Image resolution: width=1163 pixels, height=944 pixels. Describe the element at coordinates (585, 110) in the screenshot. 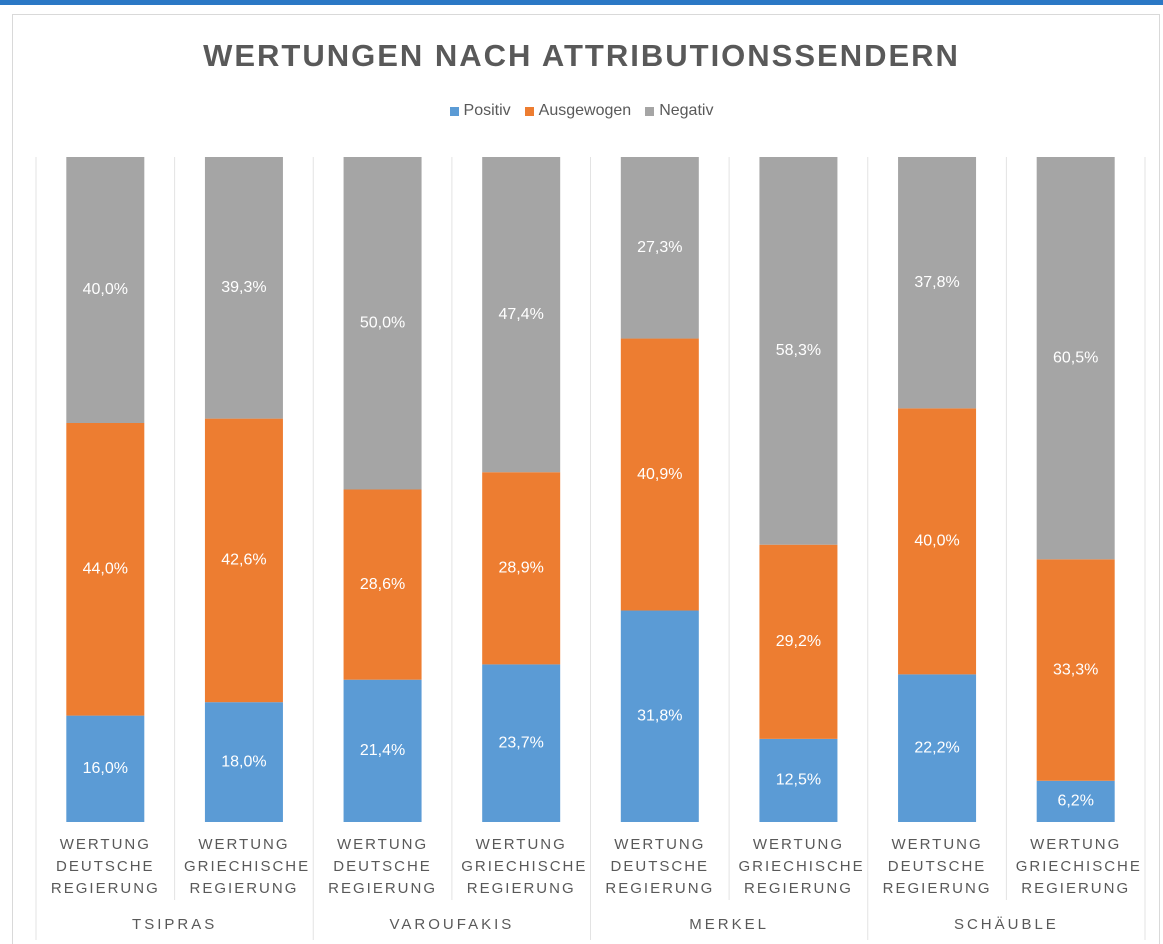

I see `legend-label: Ausgewogen` at that location.